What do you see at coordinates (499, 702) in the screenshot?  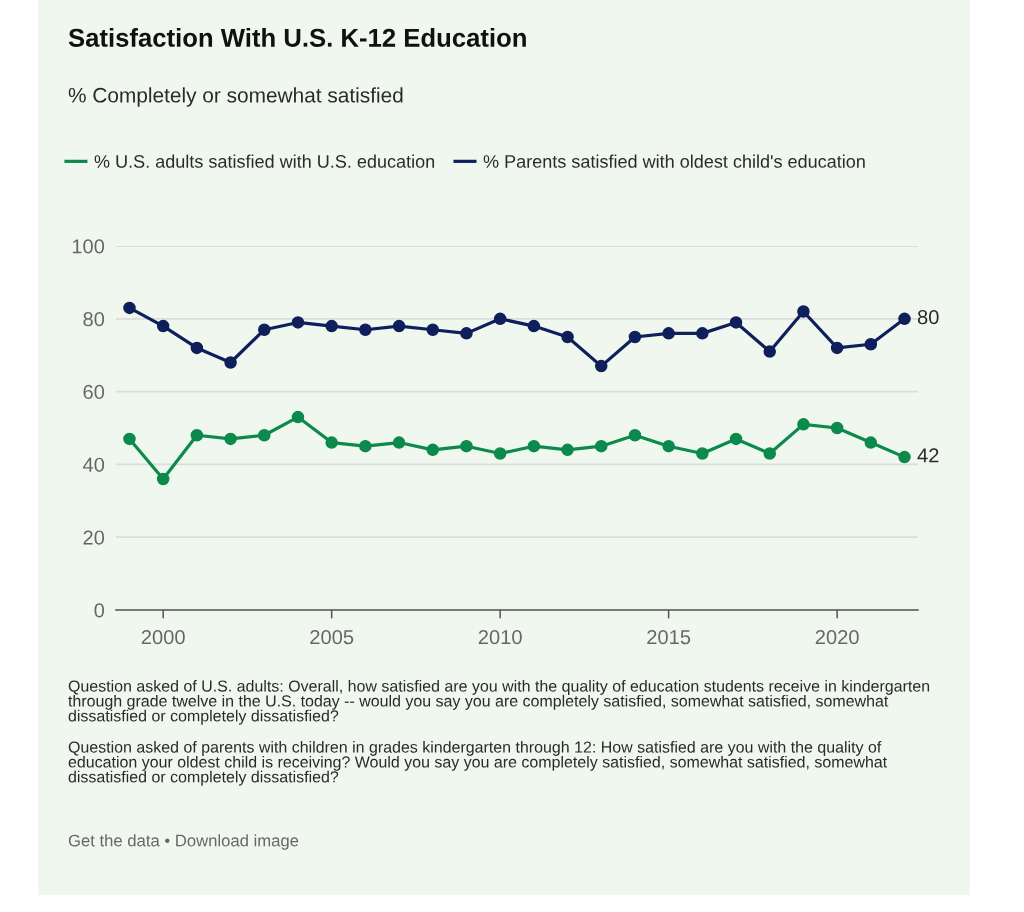 I see `text: Question asked of U.S. adults: Overall, how satisfied are you with the quality of education students receive in kindergarten through grade twelve in the U.S. today -- would you say you are completely satisfied, somewhat satisfied, somewhat dissatisfied or completely dissatisfied?` at bounding box center [499, 702].